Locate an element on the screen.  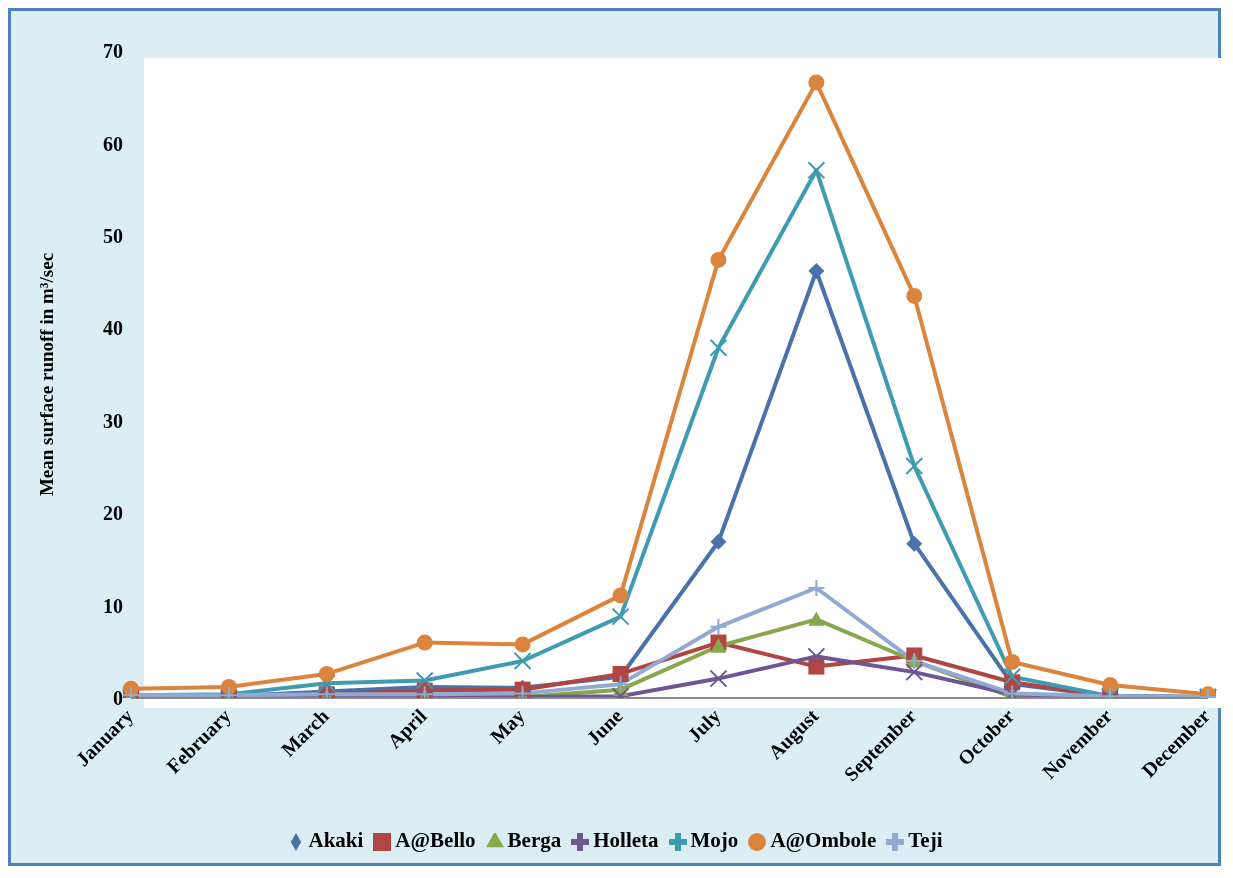
y-tick-label: 0 is located at coordinates (118, 698).